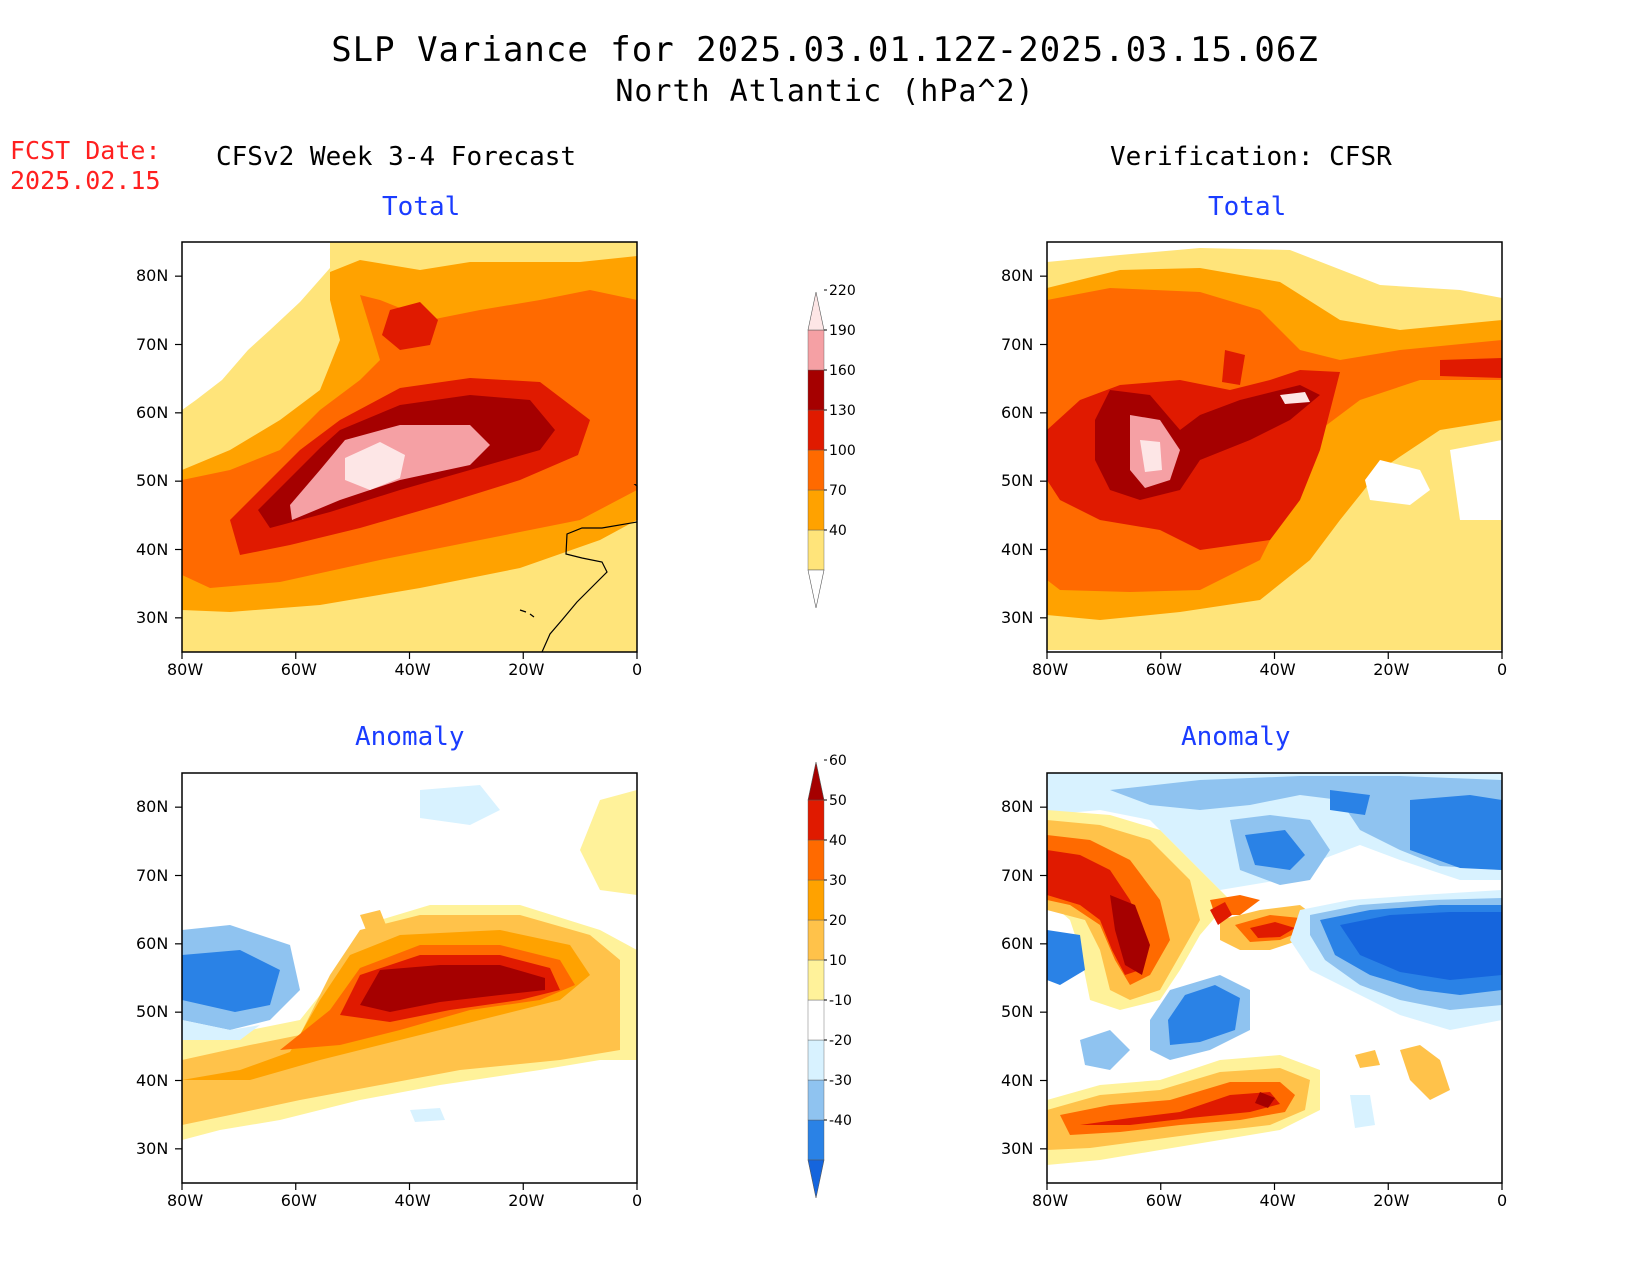  Describe the element at coordinates (825, 91) in the screenshot. I see `figure-title-line2: North Atlantic (hPa^2)` at that location.